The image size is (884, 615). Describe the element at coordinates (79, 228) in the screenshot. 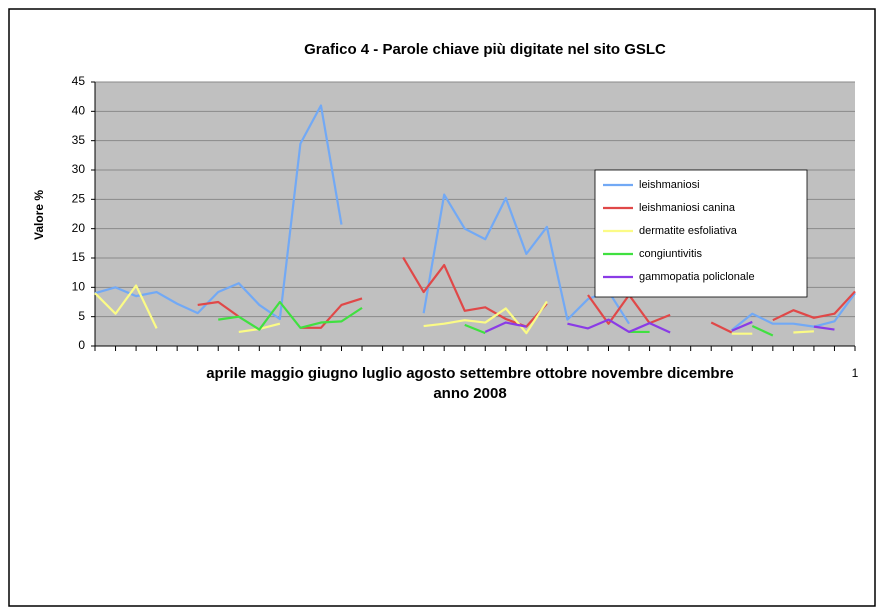

I see `y-tick-label: 20` at that location.